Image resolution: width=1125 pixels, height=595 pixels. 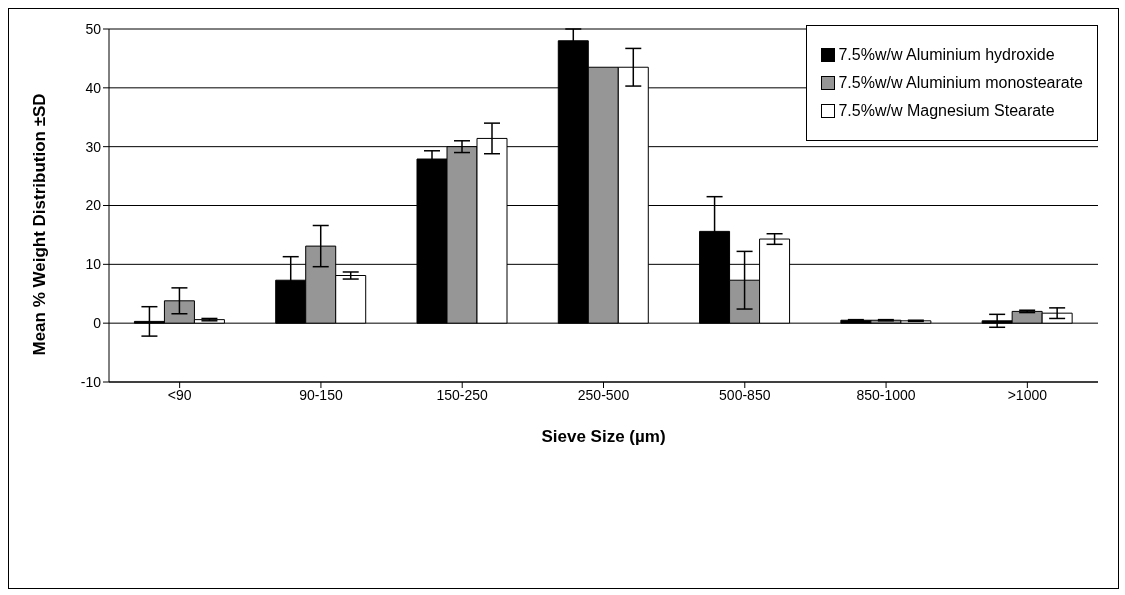 What do you see at coordinates (91, 381) in the screenshot?
I see `y-tick-label: -10` at bounding box center [91, 381].